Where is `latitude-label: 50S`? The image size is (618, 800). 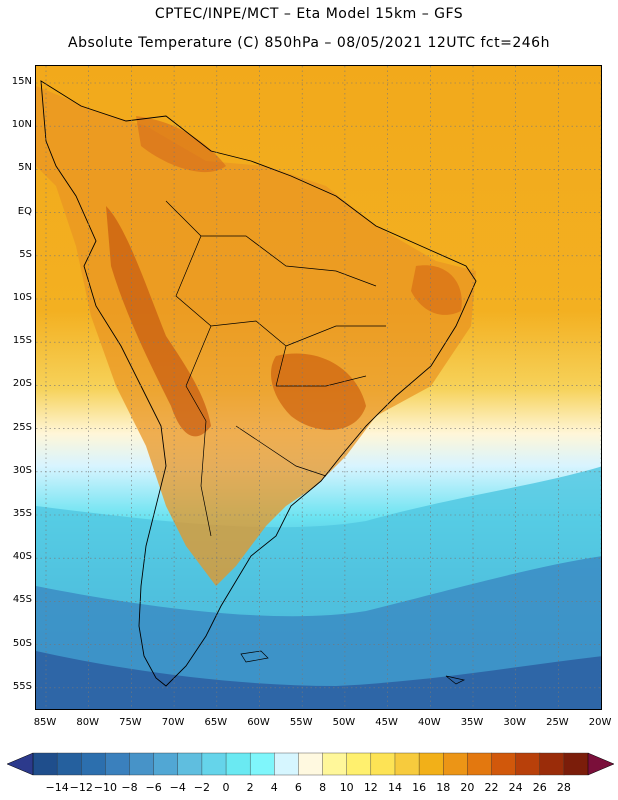 latitude-label: 50S is located at coordinates (22, 643).